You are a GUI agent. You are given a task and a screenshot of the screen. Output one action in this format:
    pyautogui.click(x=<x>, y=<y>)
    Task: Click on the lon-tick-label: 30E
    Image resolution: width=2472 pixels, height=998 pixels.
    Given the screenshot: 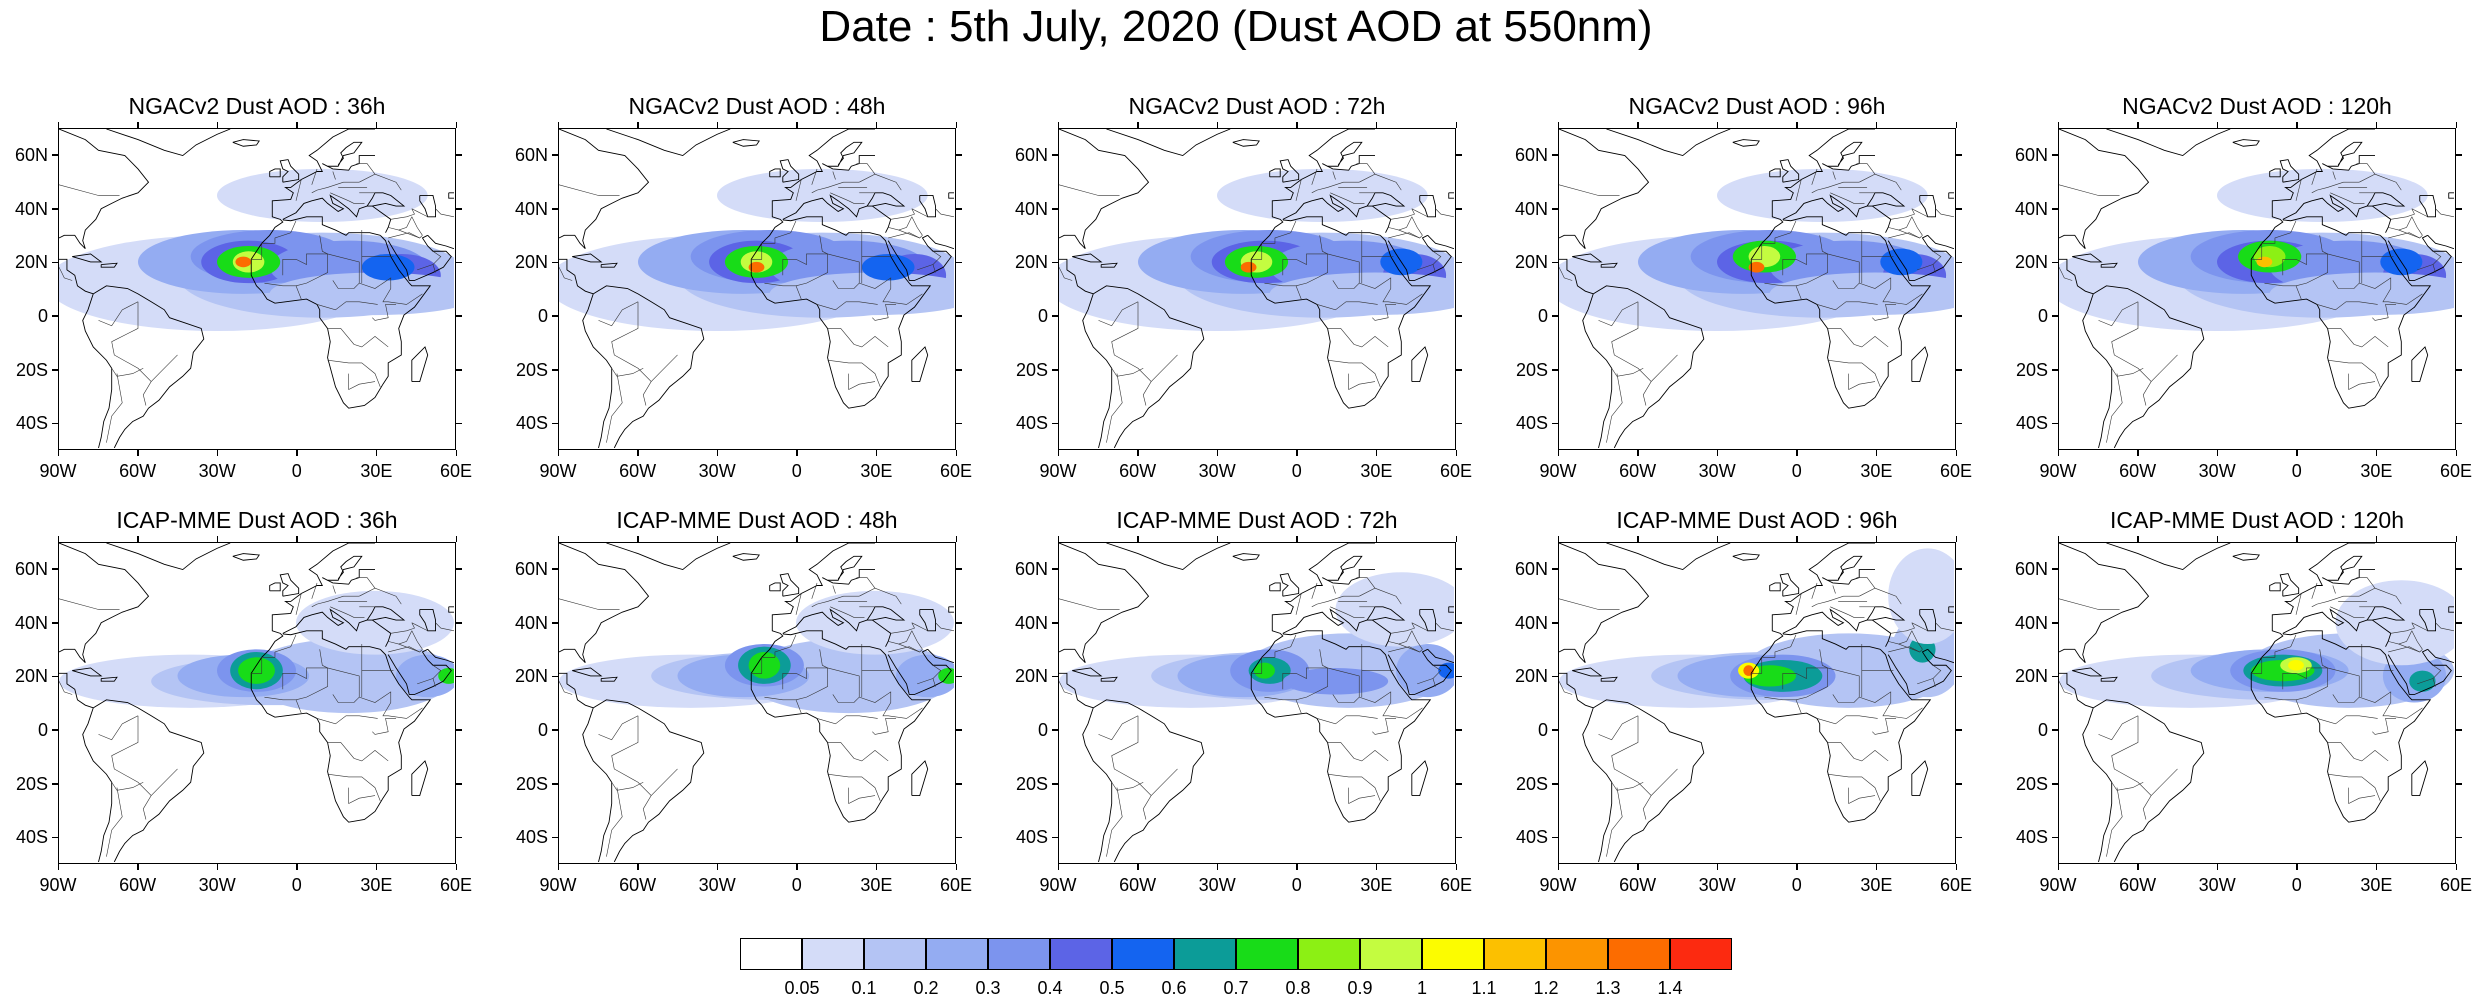 What is the action you would take?
    pyautogui.click(x=376, y=885)
    